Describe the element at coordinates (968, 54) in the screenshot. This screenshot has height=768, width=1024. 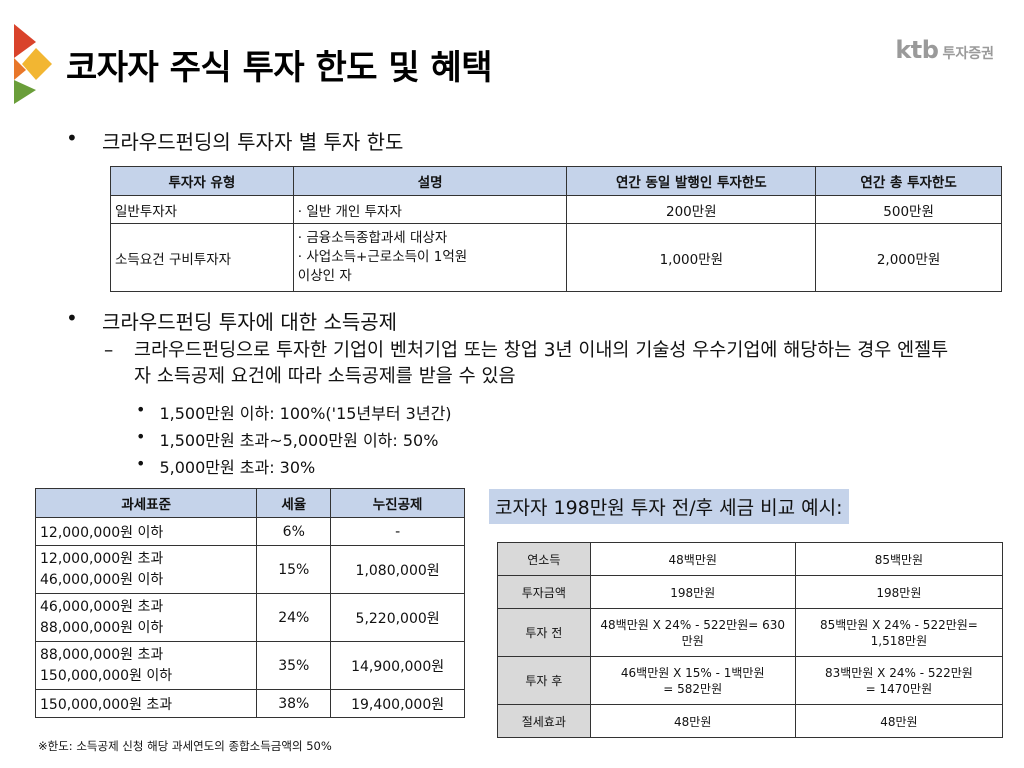
I see `brand-name: 투자증권` at that location.